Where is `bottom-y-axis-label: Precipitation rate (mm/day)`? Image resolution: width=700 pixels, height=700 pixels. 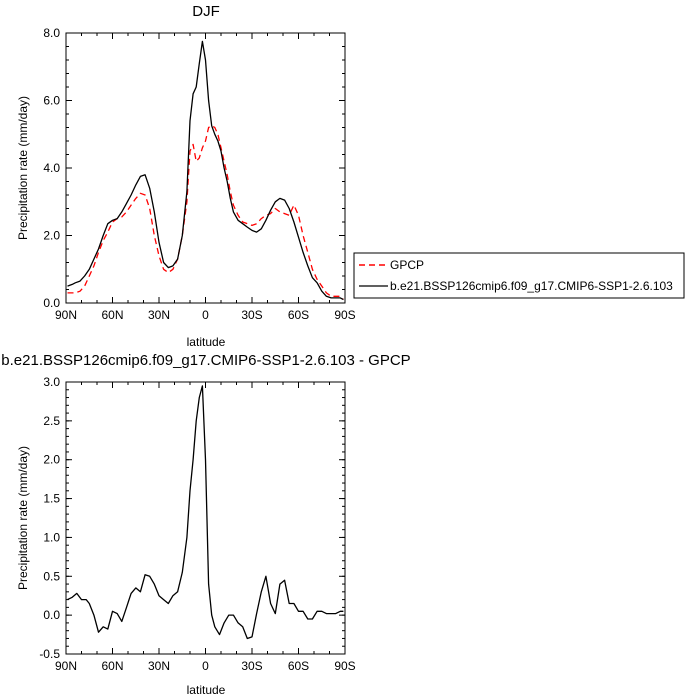 bottom-y-axis-label: Precipitation rate (mm/day) is located at coordinates (23, 518).